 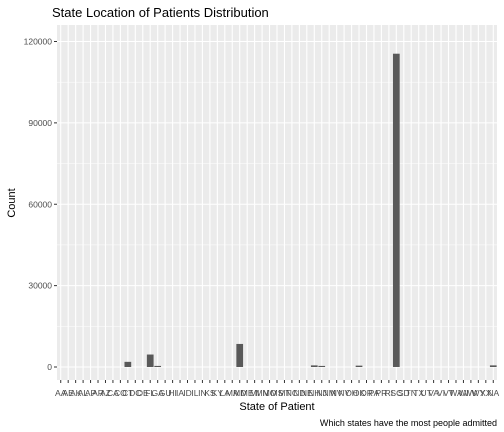 I want to click on y-tick-label: 0, so click(x=49, y=367).